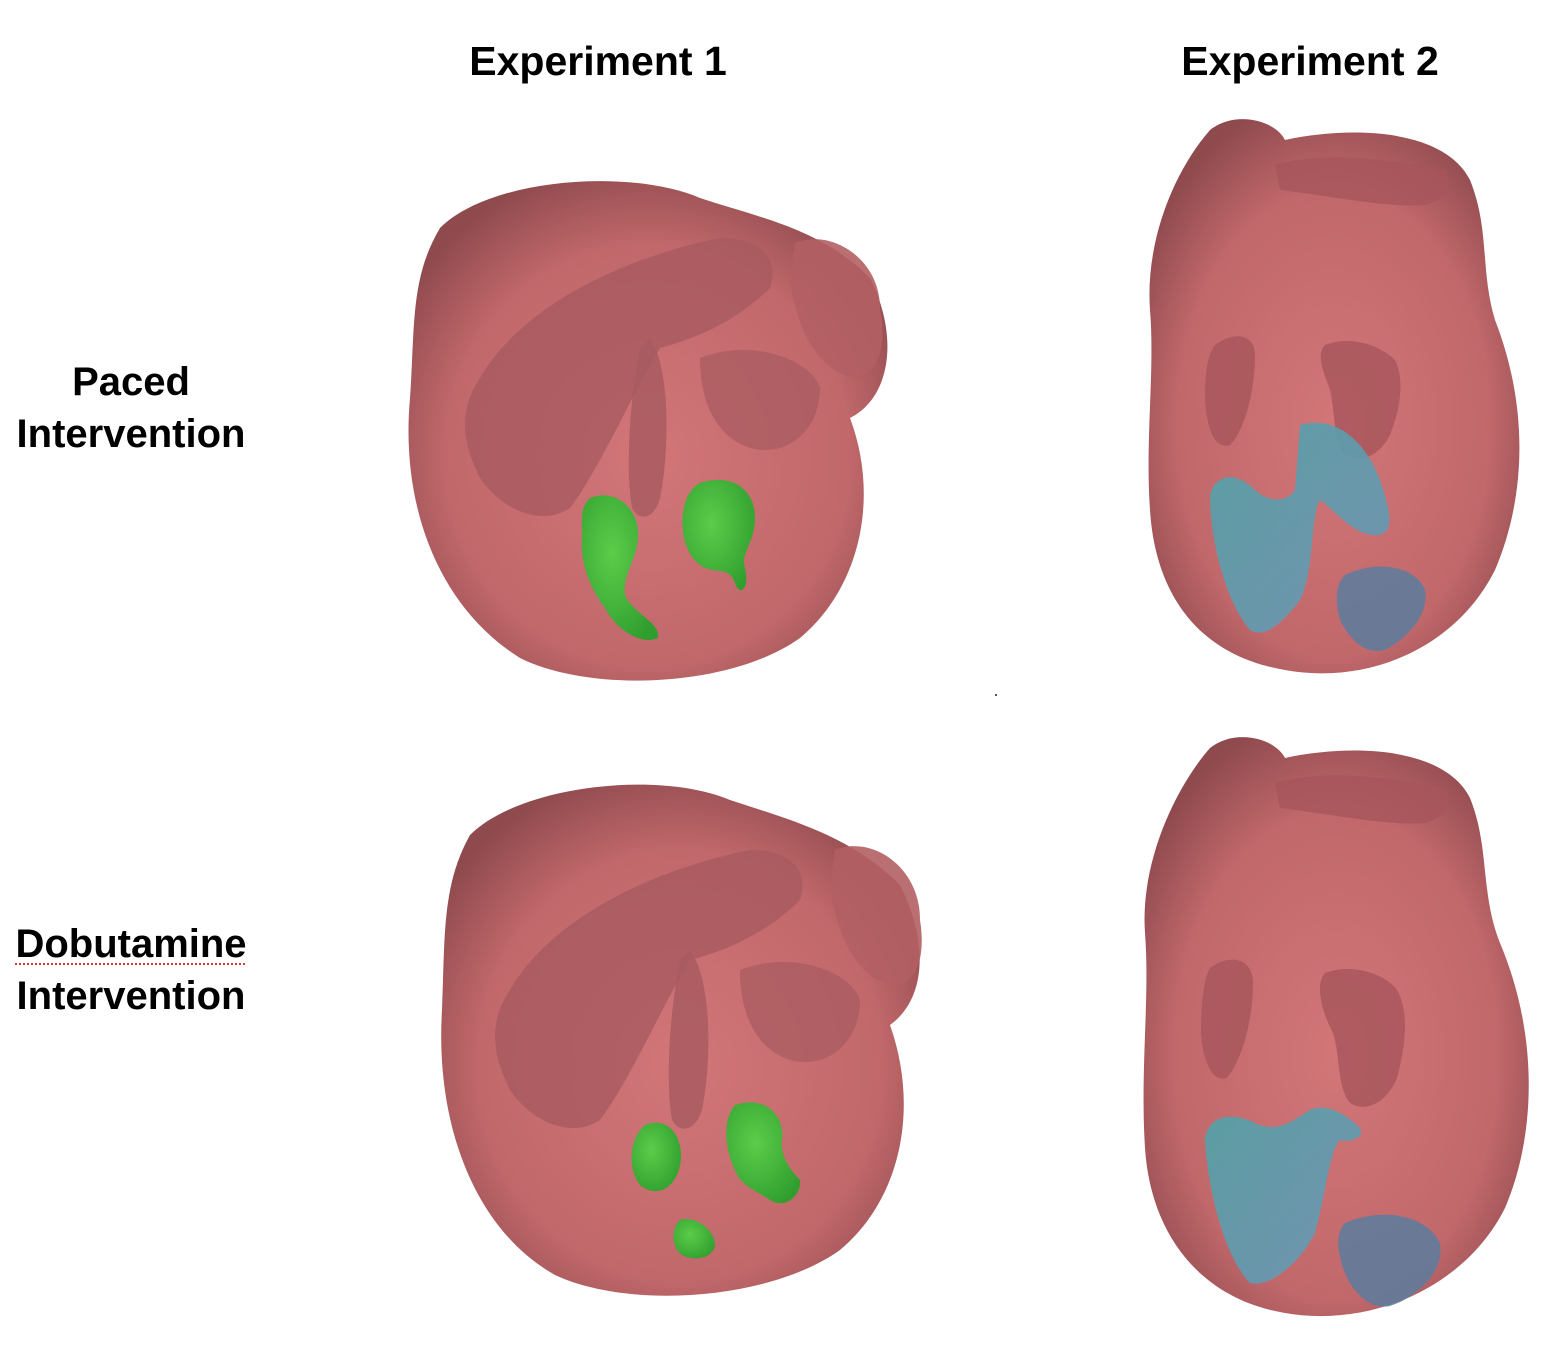 The image size is (1560, 1348). I want to click on render-exp1-paced, so click(645, 430).